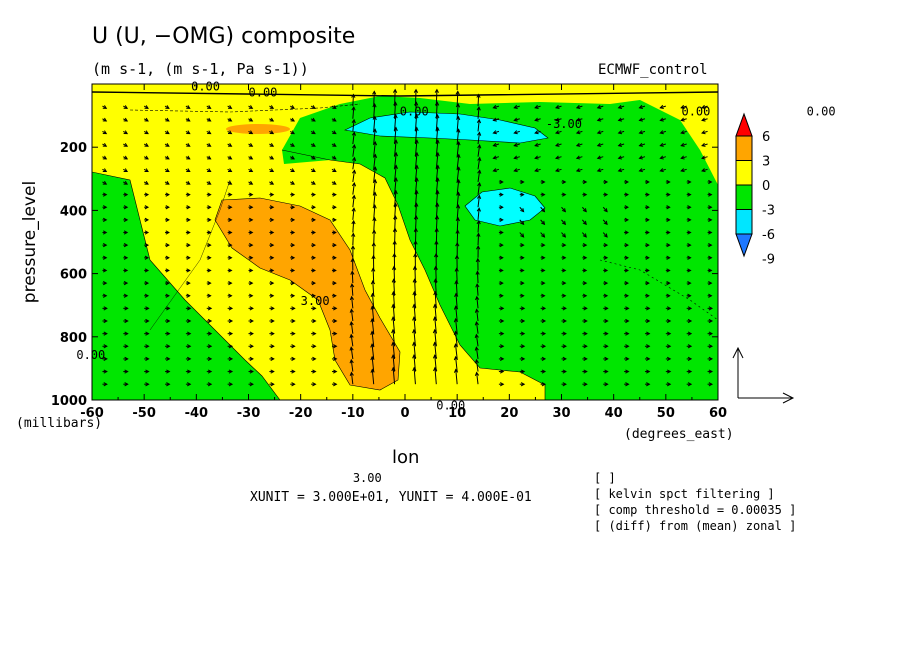  Describe the element at coordinates (695, 112) in the screenshot. I see `contour-label: 0.00` at that location.